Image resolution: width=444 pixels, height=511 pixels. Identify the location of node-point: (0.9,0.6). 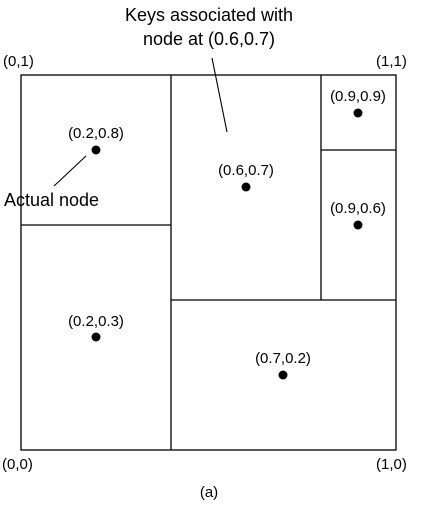
(358, 215).